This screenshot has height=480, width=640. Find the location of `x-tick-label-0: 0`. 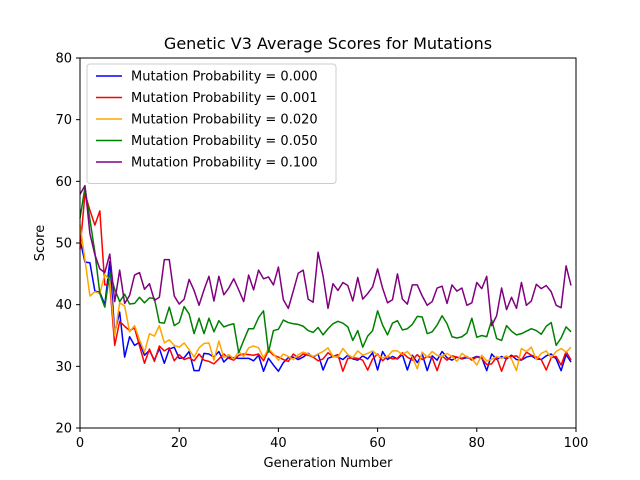

x-tick-label-0: 0 is located at coordinates (80, 443).